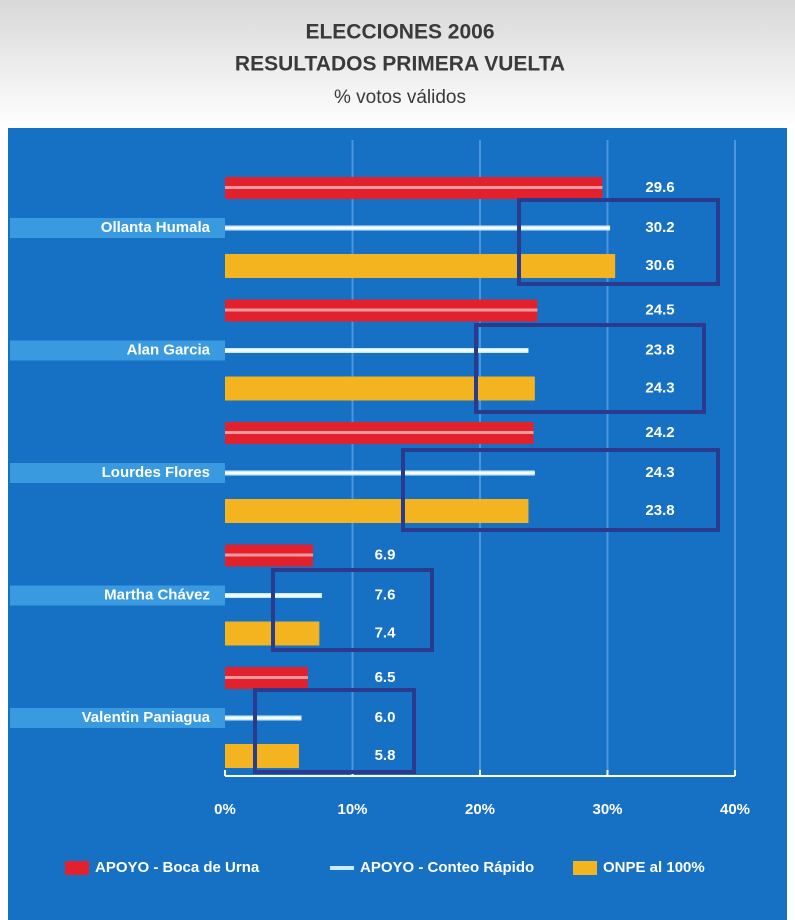  What do you see at coordinates (480, 809) in the screenshot?
I see `x-tick-label: 20%` at bounding box center [480, 809].